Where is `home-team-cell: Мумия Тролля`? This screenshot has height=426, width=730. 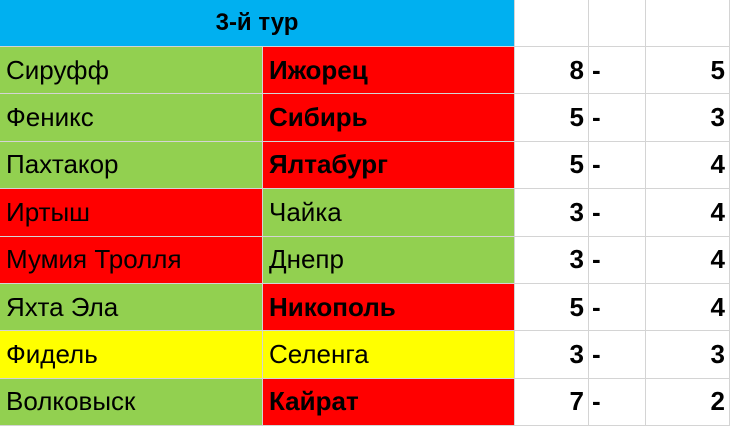
home-team-cell: Мумия Тролля is located at coordinates (131, 260).